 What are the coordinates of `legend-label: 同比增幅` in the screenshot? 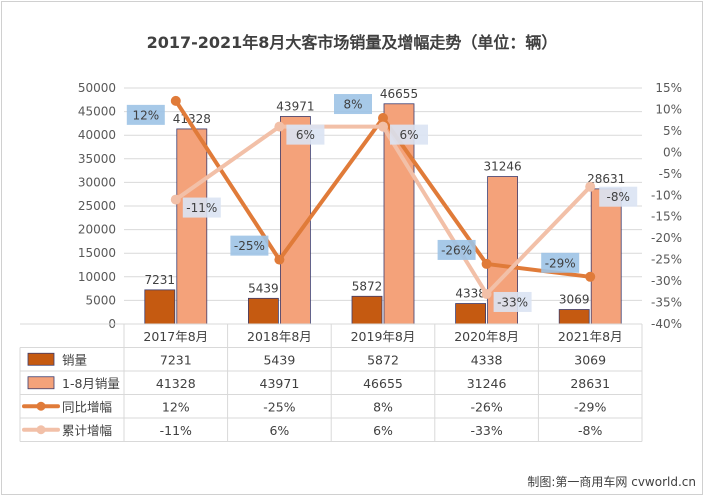 It's located at (87, 406).